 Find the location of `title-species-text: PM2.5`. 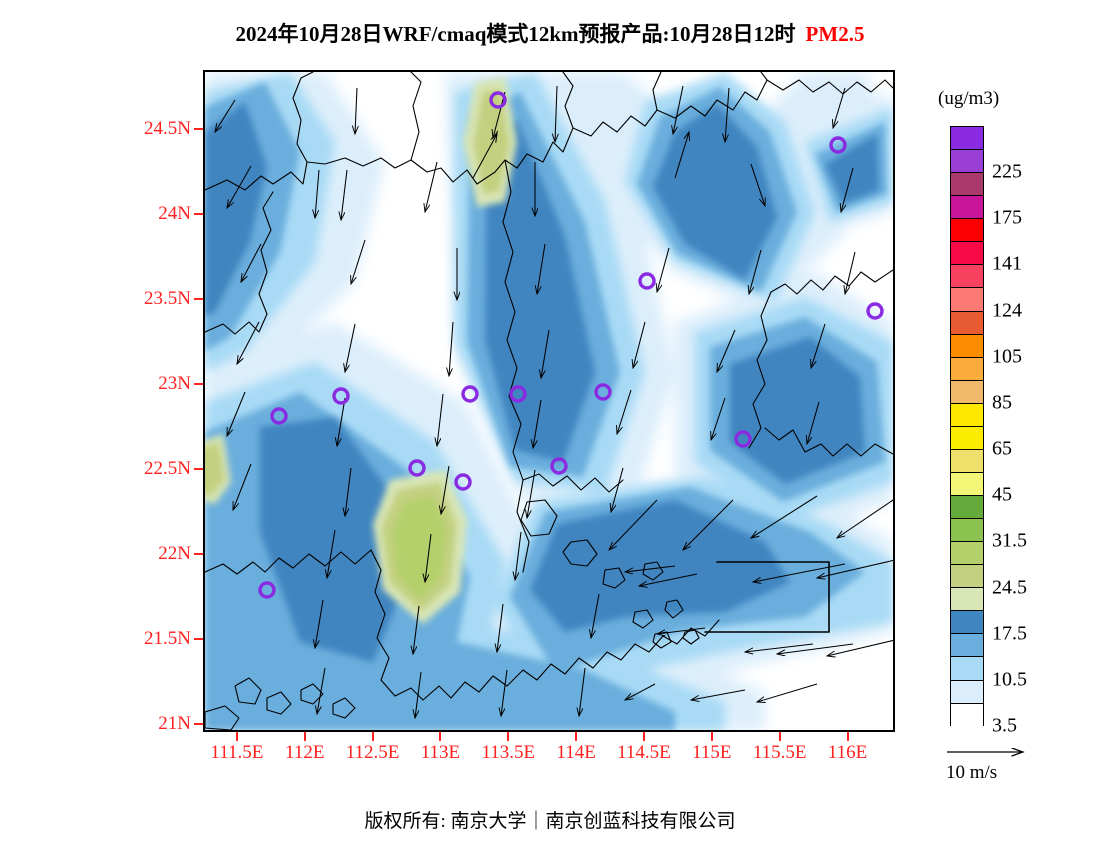

title-species-text: PM2.5 is located at coordinates (835, 34).